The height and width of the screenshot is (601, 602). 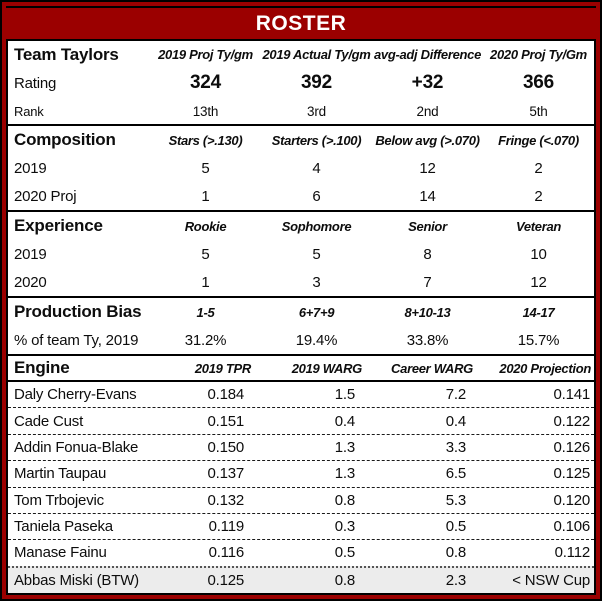 I want to click on row-label: Rank, so click(x=29, y=111).